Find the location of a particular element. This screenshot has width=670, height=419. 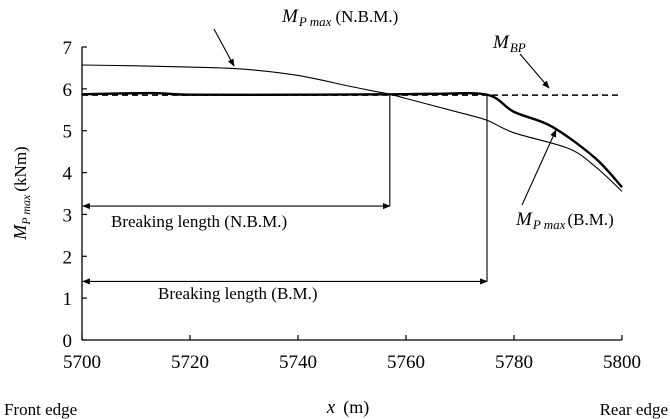

y-tick-label: 4 is located at coordinates (68, 174).